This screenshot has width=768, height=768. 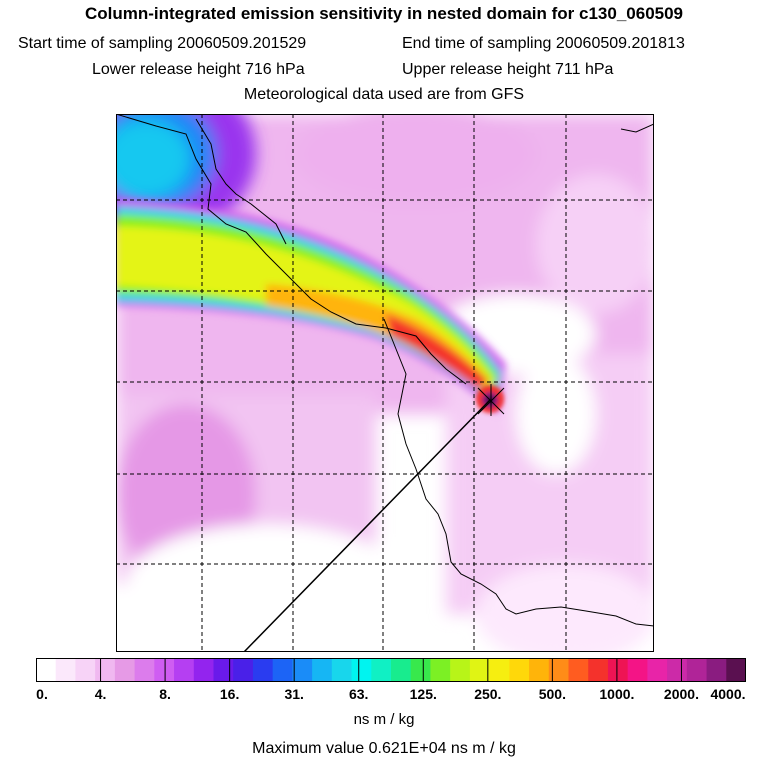 I want to click on colorbar-tick-label: 4000., so click(x=728, y=694).